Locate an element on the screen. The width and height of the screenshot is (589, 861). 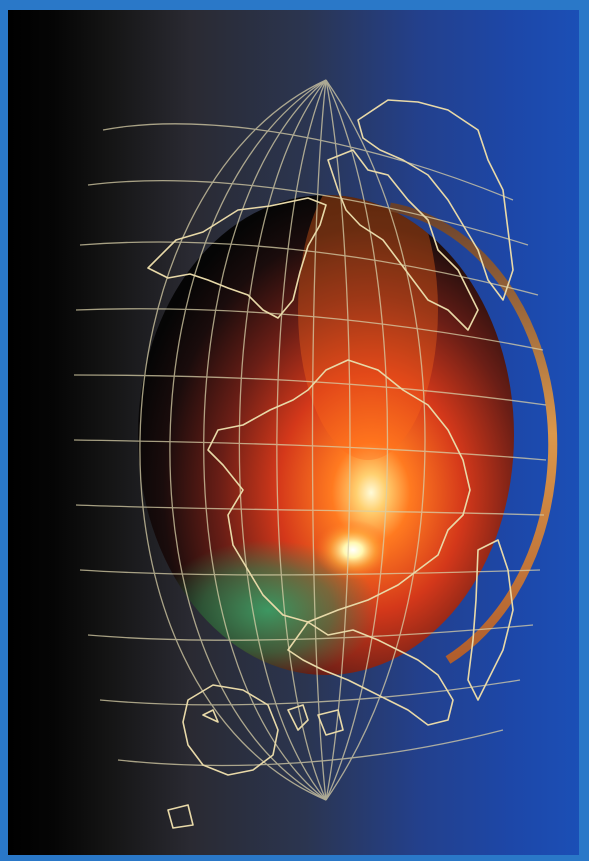
north-america-outline is located at coordinates (435, 200).